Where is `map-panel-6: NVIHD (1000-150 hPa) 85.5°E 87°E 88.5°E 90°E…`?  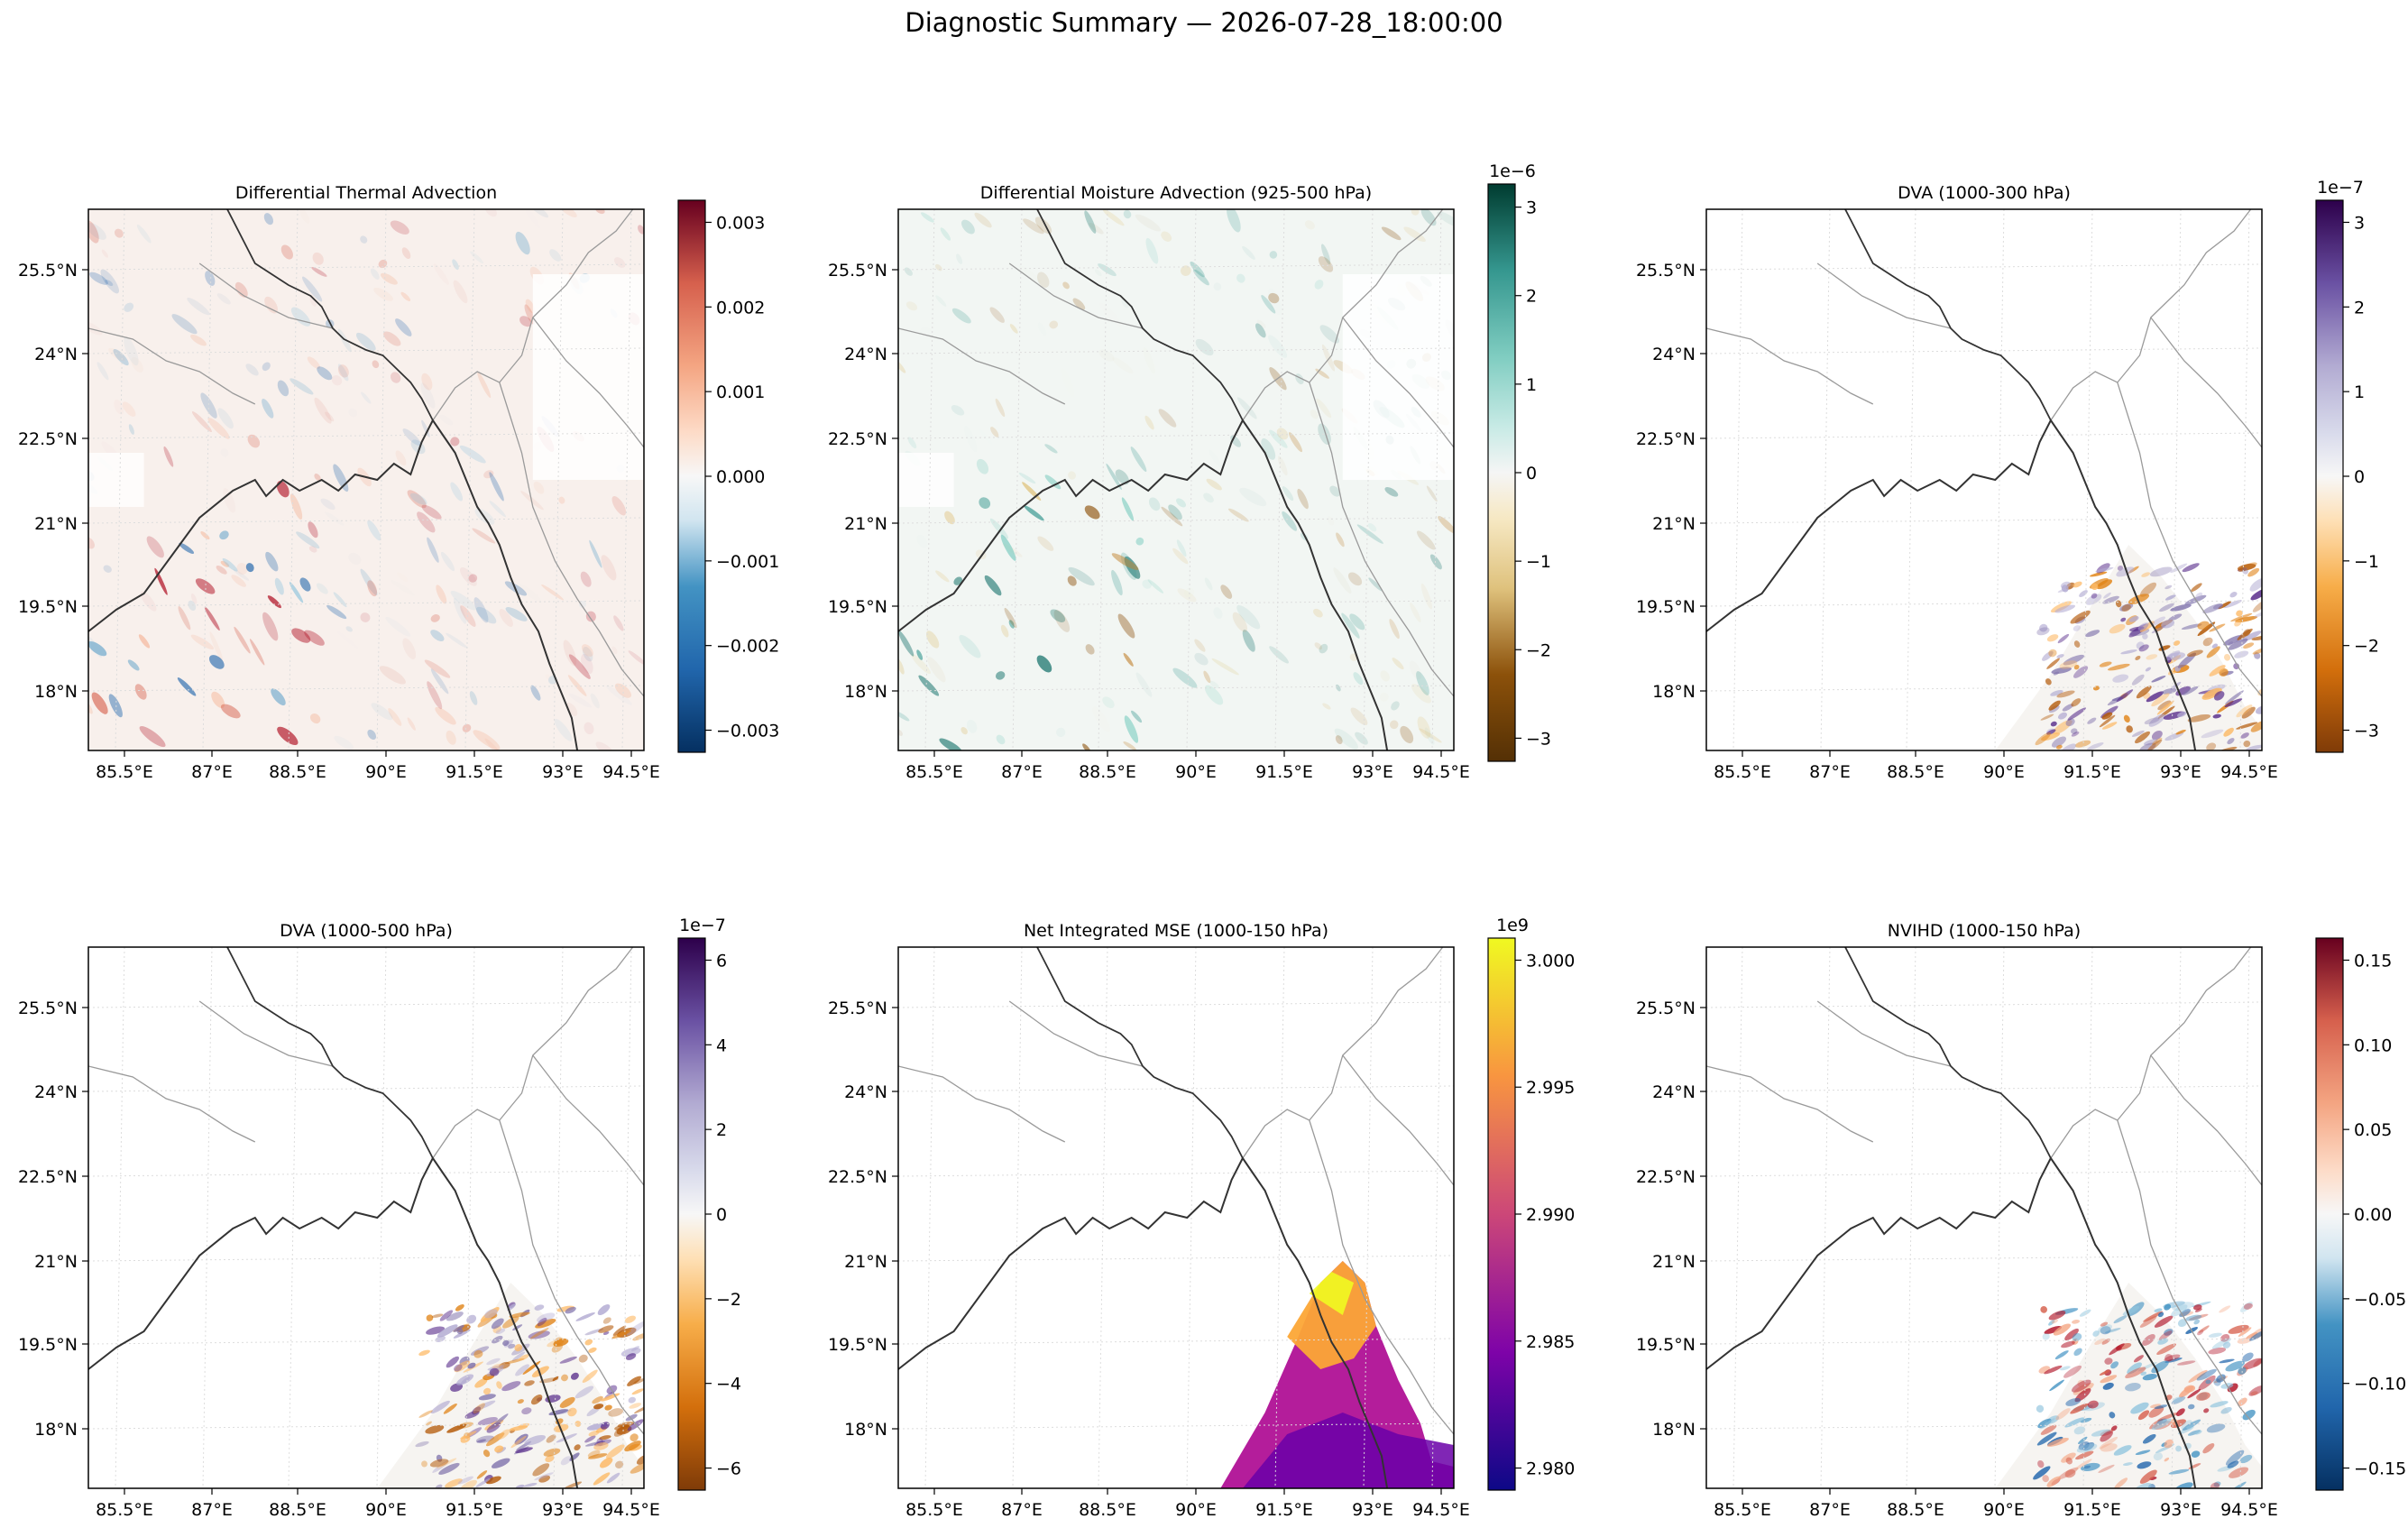 map-panel-6: NVIHD (1000-150 hPa) 85.5°E 87°E 88.5°E 90°E… is located at coordinates (2021, 1220).